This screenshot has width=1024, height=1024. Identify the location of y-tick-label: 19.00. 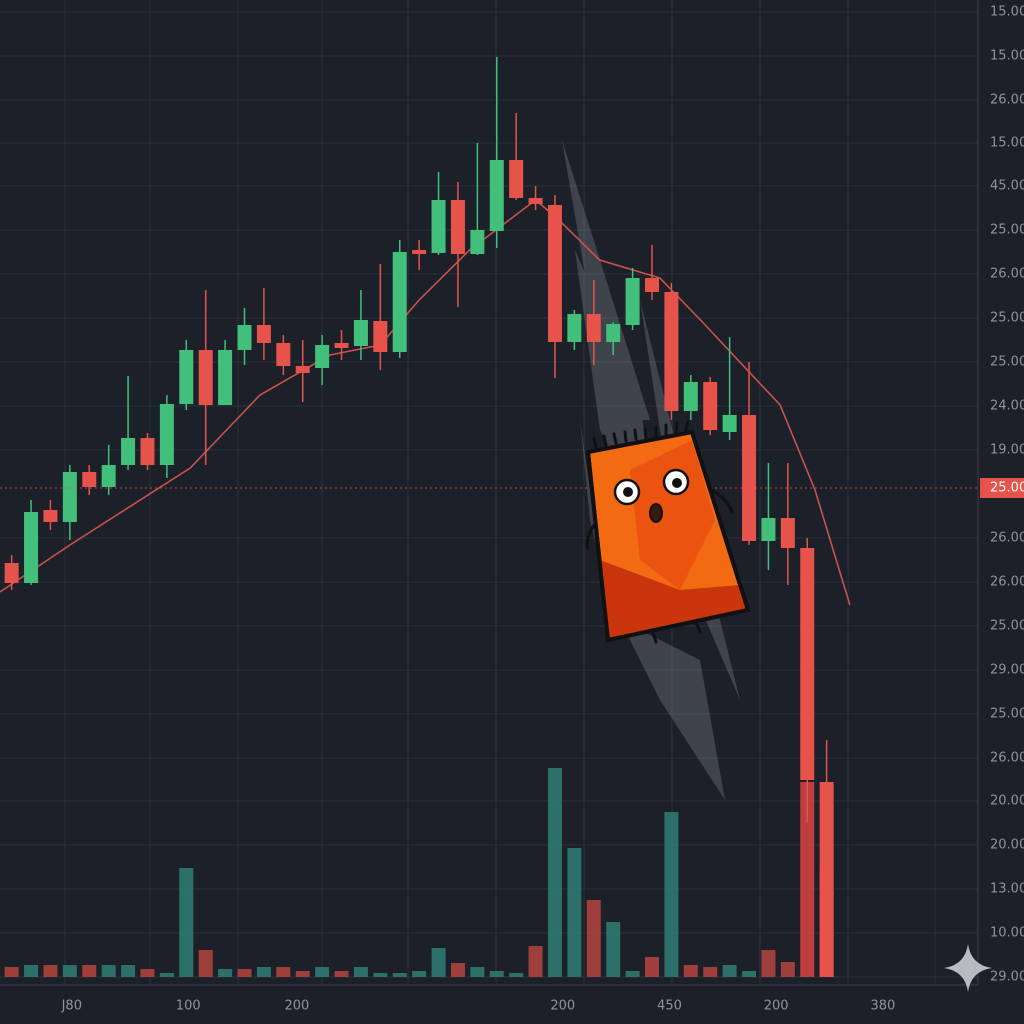
(1007, 450).